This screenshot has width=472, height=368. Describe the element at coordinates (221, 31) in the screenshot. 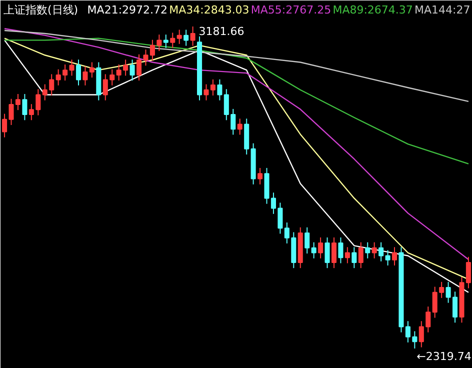

I see `annotation: 3181.66` at that location.